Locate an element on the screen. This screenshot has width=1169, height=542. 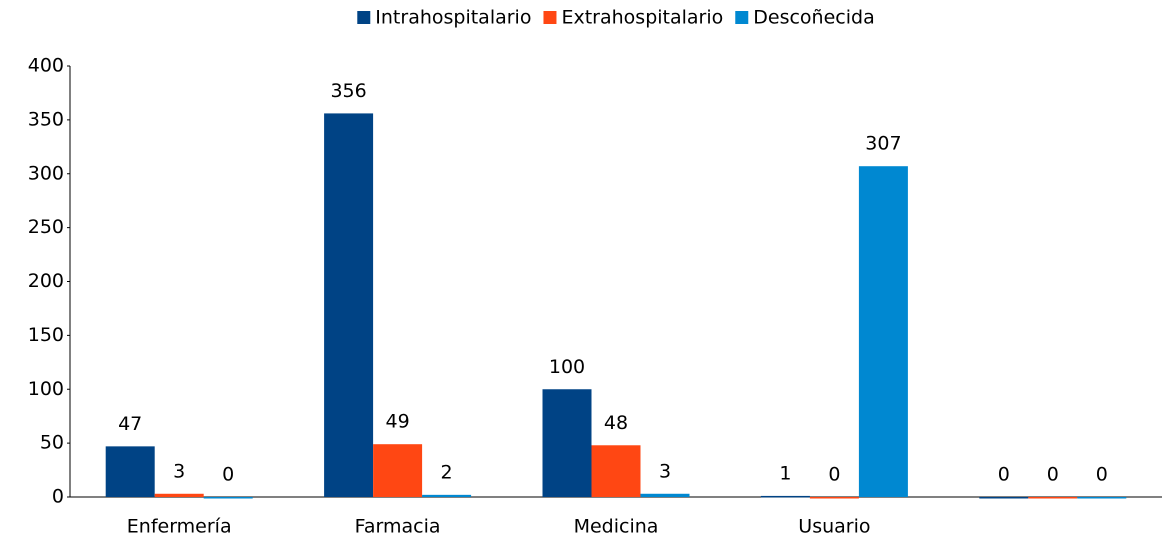
y-tick-label: 100 is located at coordinates (46, 389).